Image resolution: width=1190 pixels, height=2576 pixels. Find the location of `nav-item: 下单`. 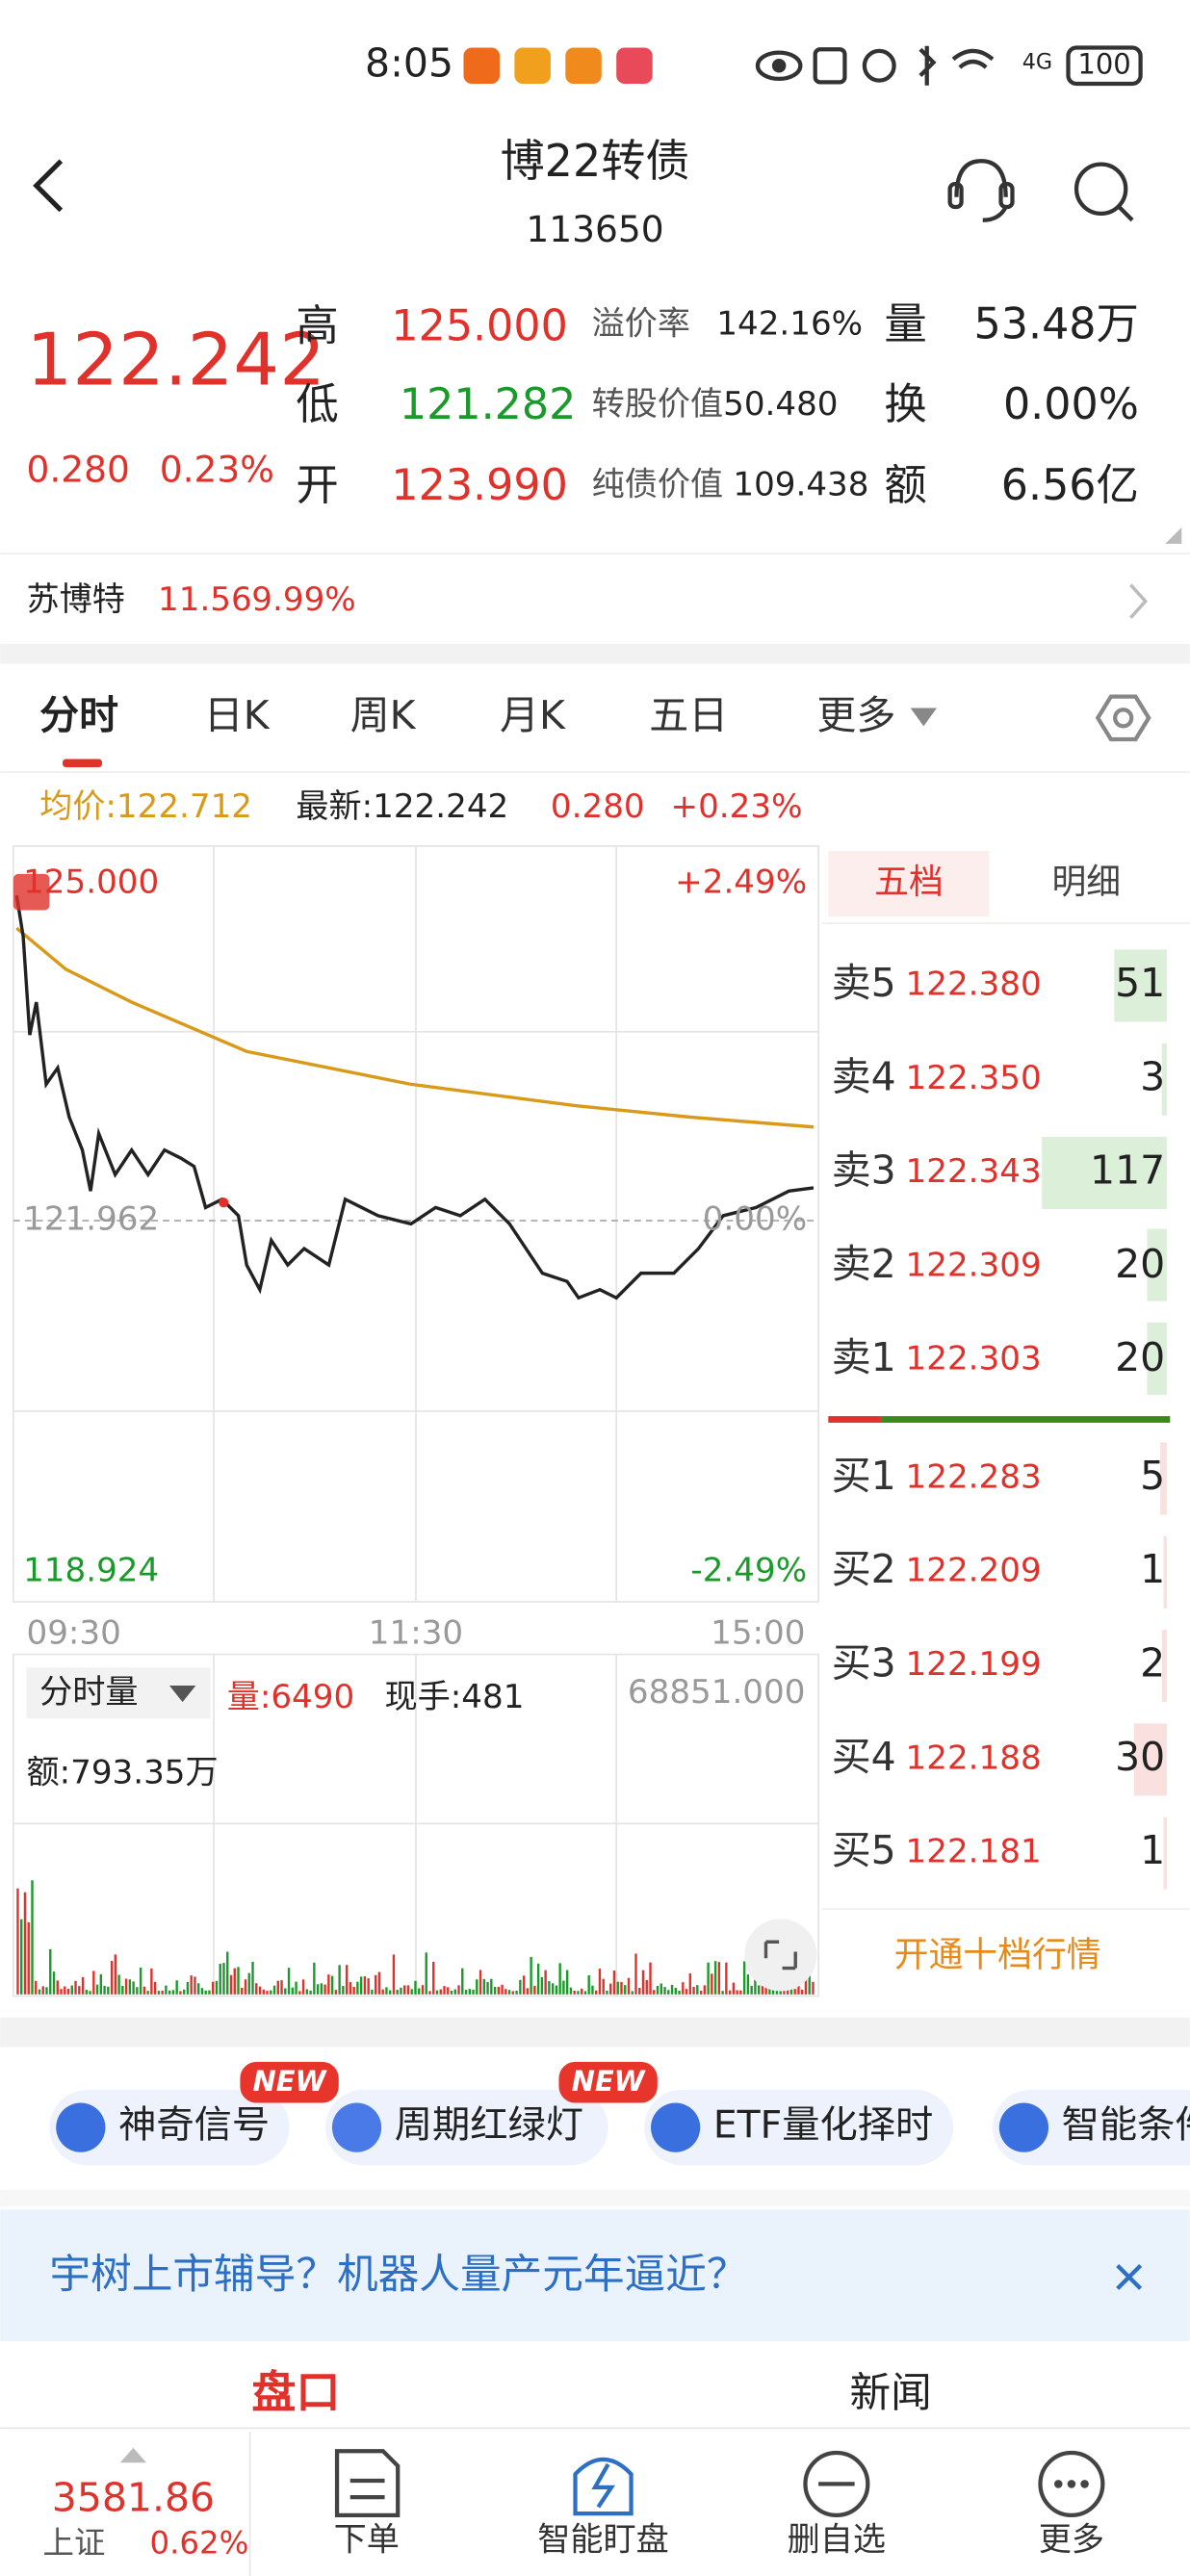

nav-item: 下单 is located at coordinates (367, 2540).